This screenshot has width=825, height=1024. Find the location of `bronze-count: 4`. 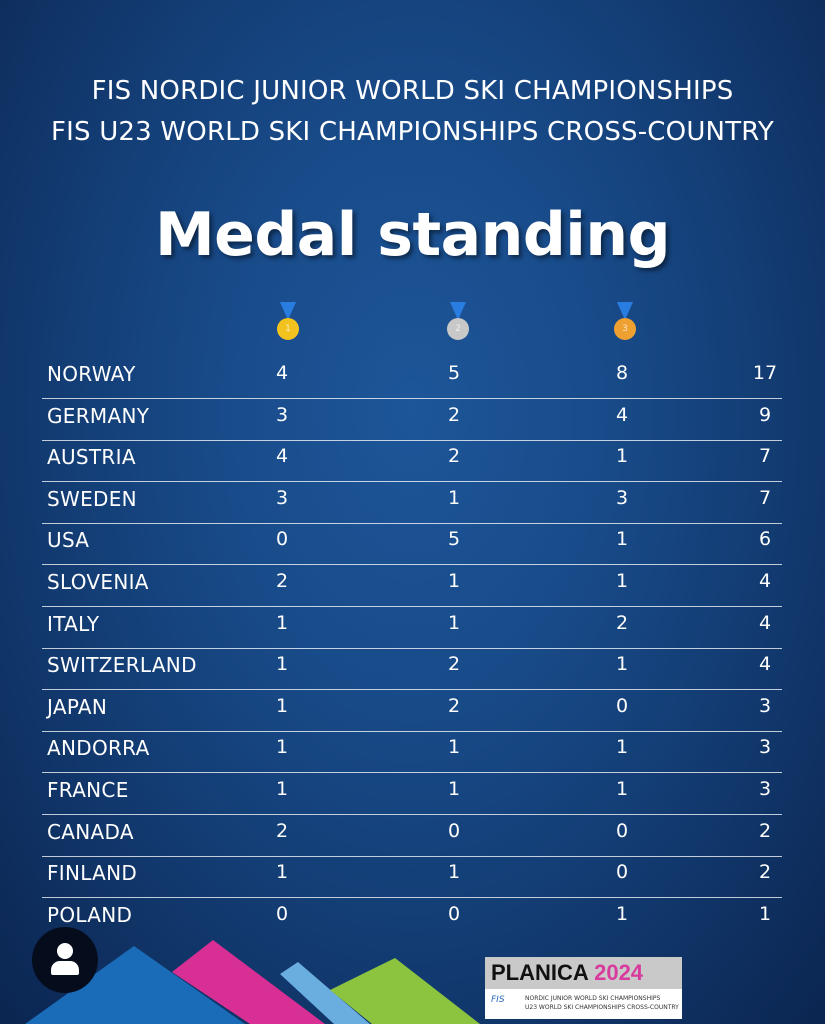

bronze-count: 4 is located at coordinates (622, 414).